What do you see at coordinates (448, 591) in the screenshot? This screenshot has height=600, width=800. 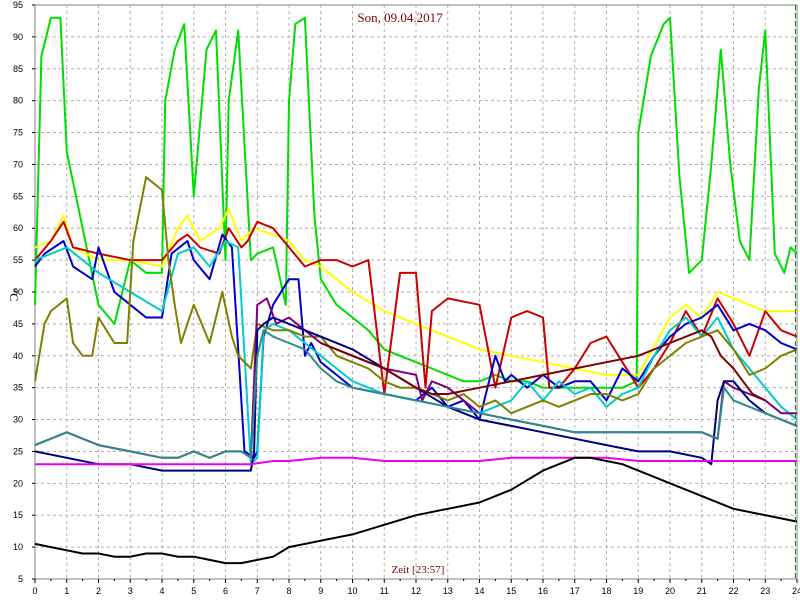 I see `x-tick-label: 13` at bounding box center [448, 591].